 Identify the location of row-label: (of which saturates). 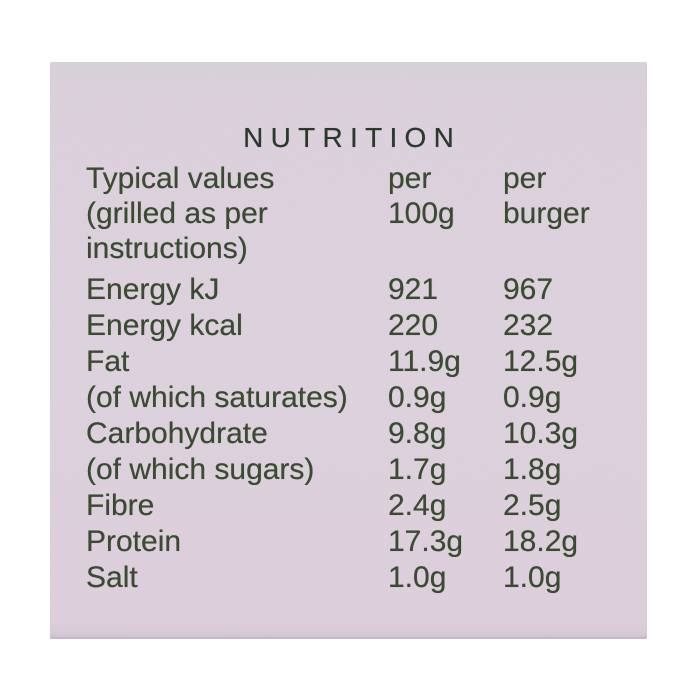
(217, 397).